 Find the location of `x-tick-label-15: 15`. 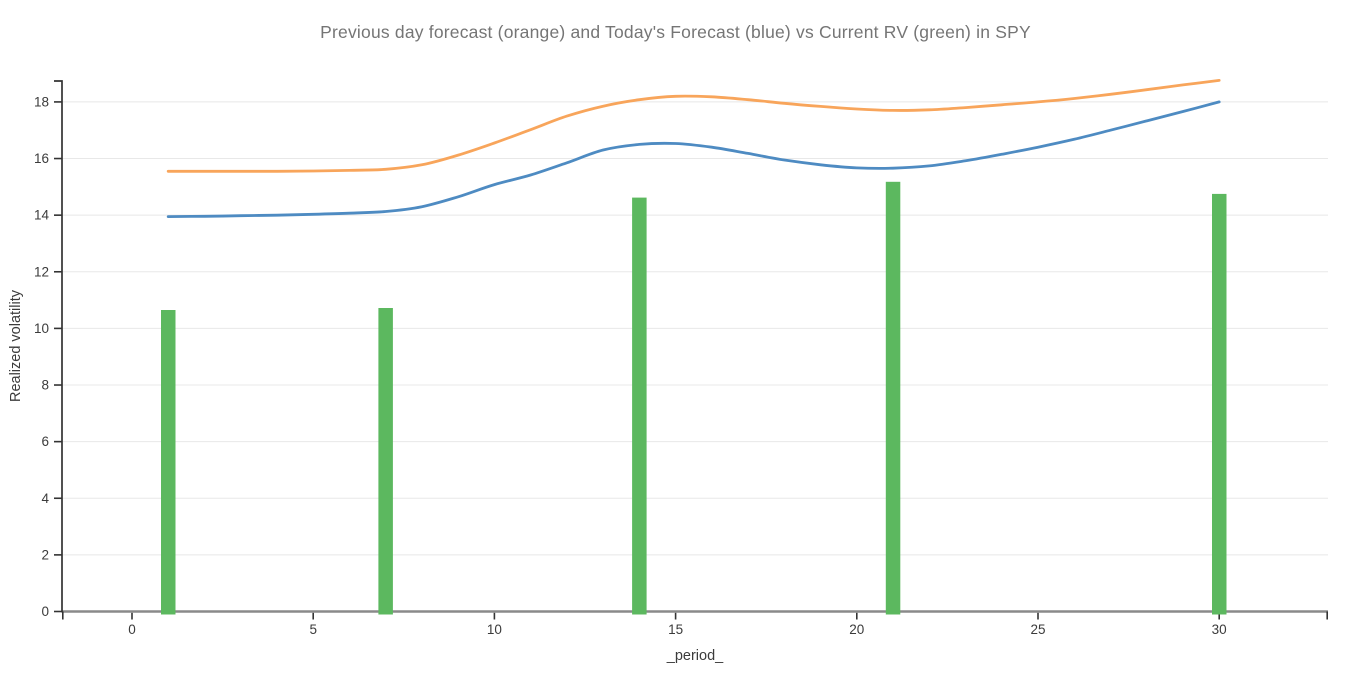

x-tick-label-15: 15 is located at coordinates (675, 629).